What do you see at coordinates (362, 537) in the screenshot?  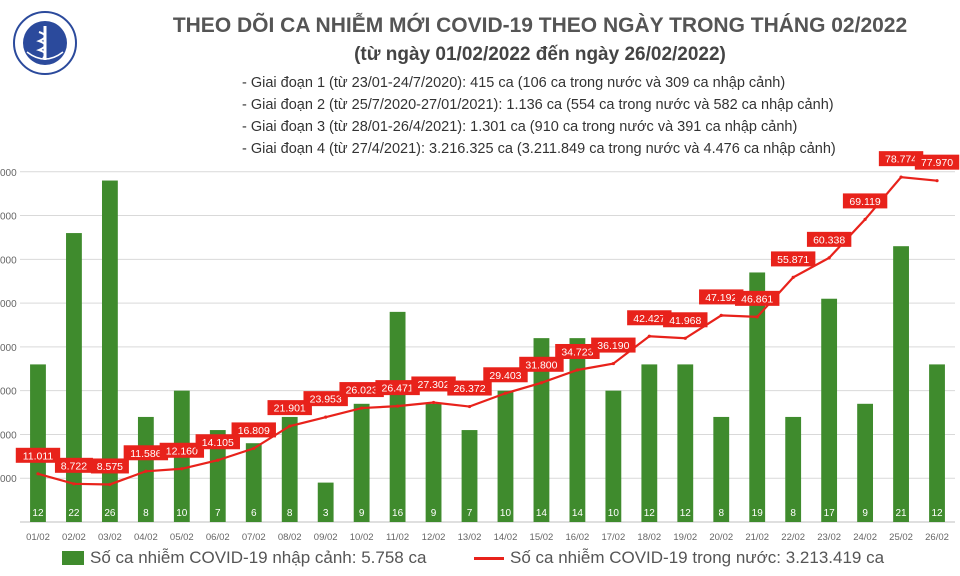 I see `x-tick-label: 10/02` at bounding box center [362, 537].